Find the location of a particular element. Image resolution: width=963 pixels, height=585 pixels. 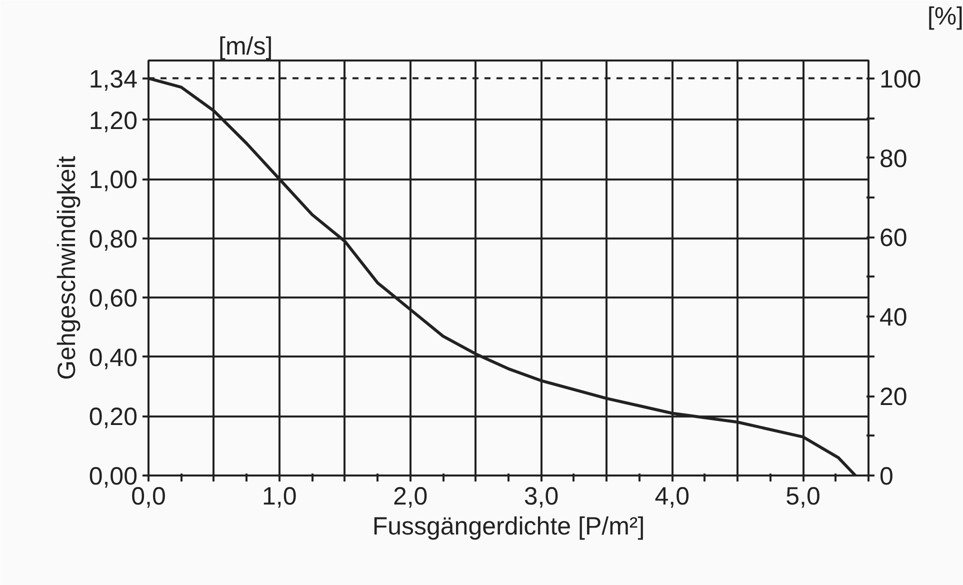

y-axis-title: Gehgeschwindigkeit is located at coordinates (66, 268).